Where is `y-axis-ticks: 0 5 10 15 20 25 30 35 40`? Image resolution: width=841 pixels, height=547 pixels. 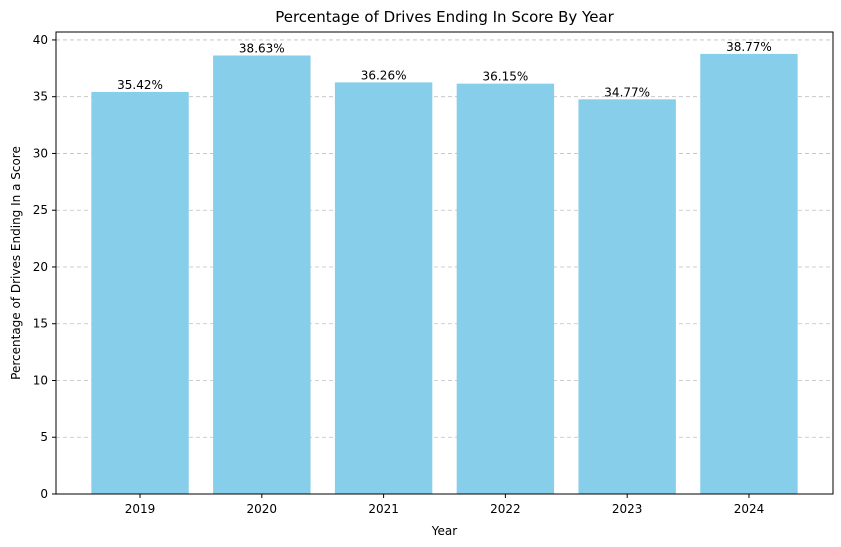 y-axis-ticks: 0 5 10 15 20 25 30 35 40 is located at coordinates (44, 267).